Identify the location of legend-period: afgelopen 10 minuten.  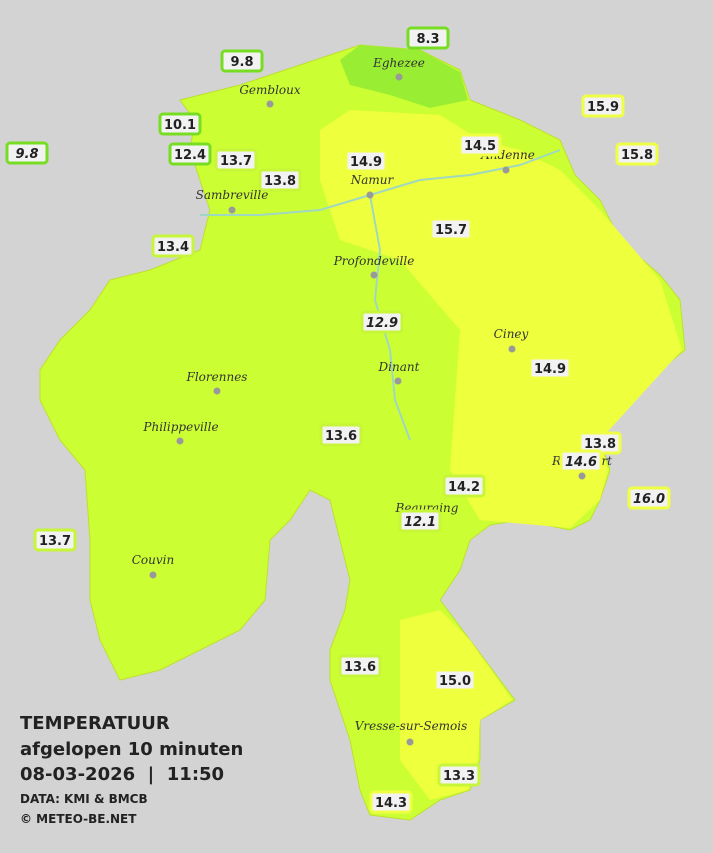
(131, 749).